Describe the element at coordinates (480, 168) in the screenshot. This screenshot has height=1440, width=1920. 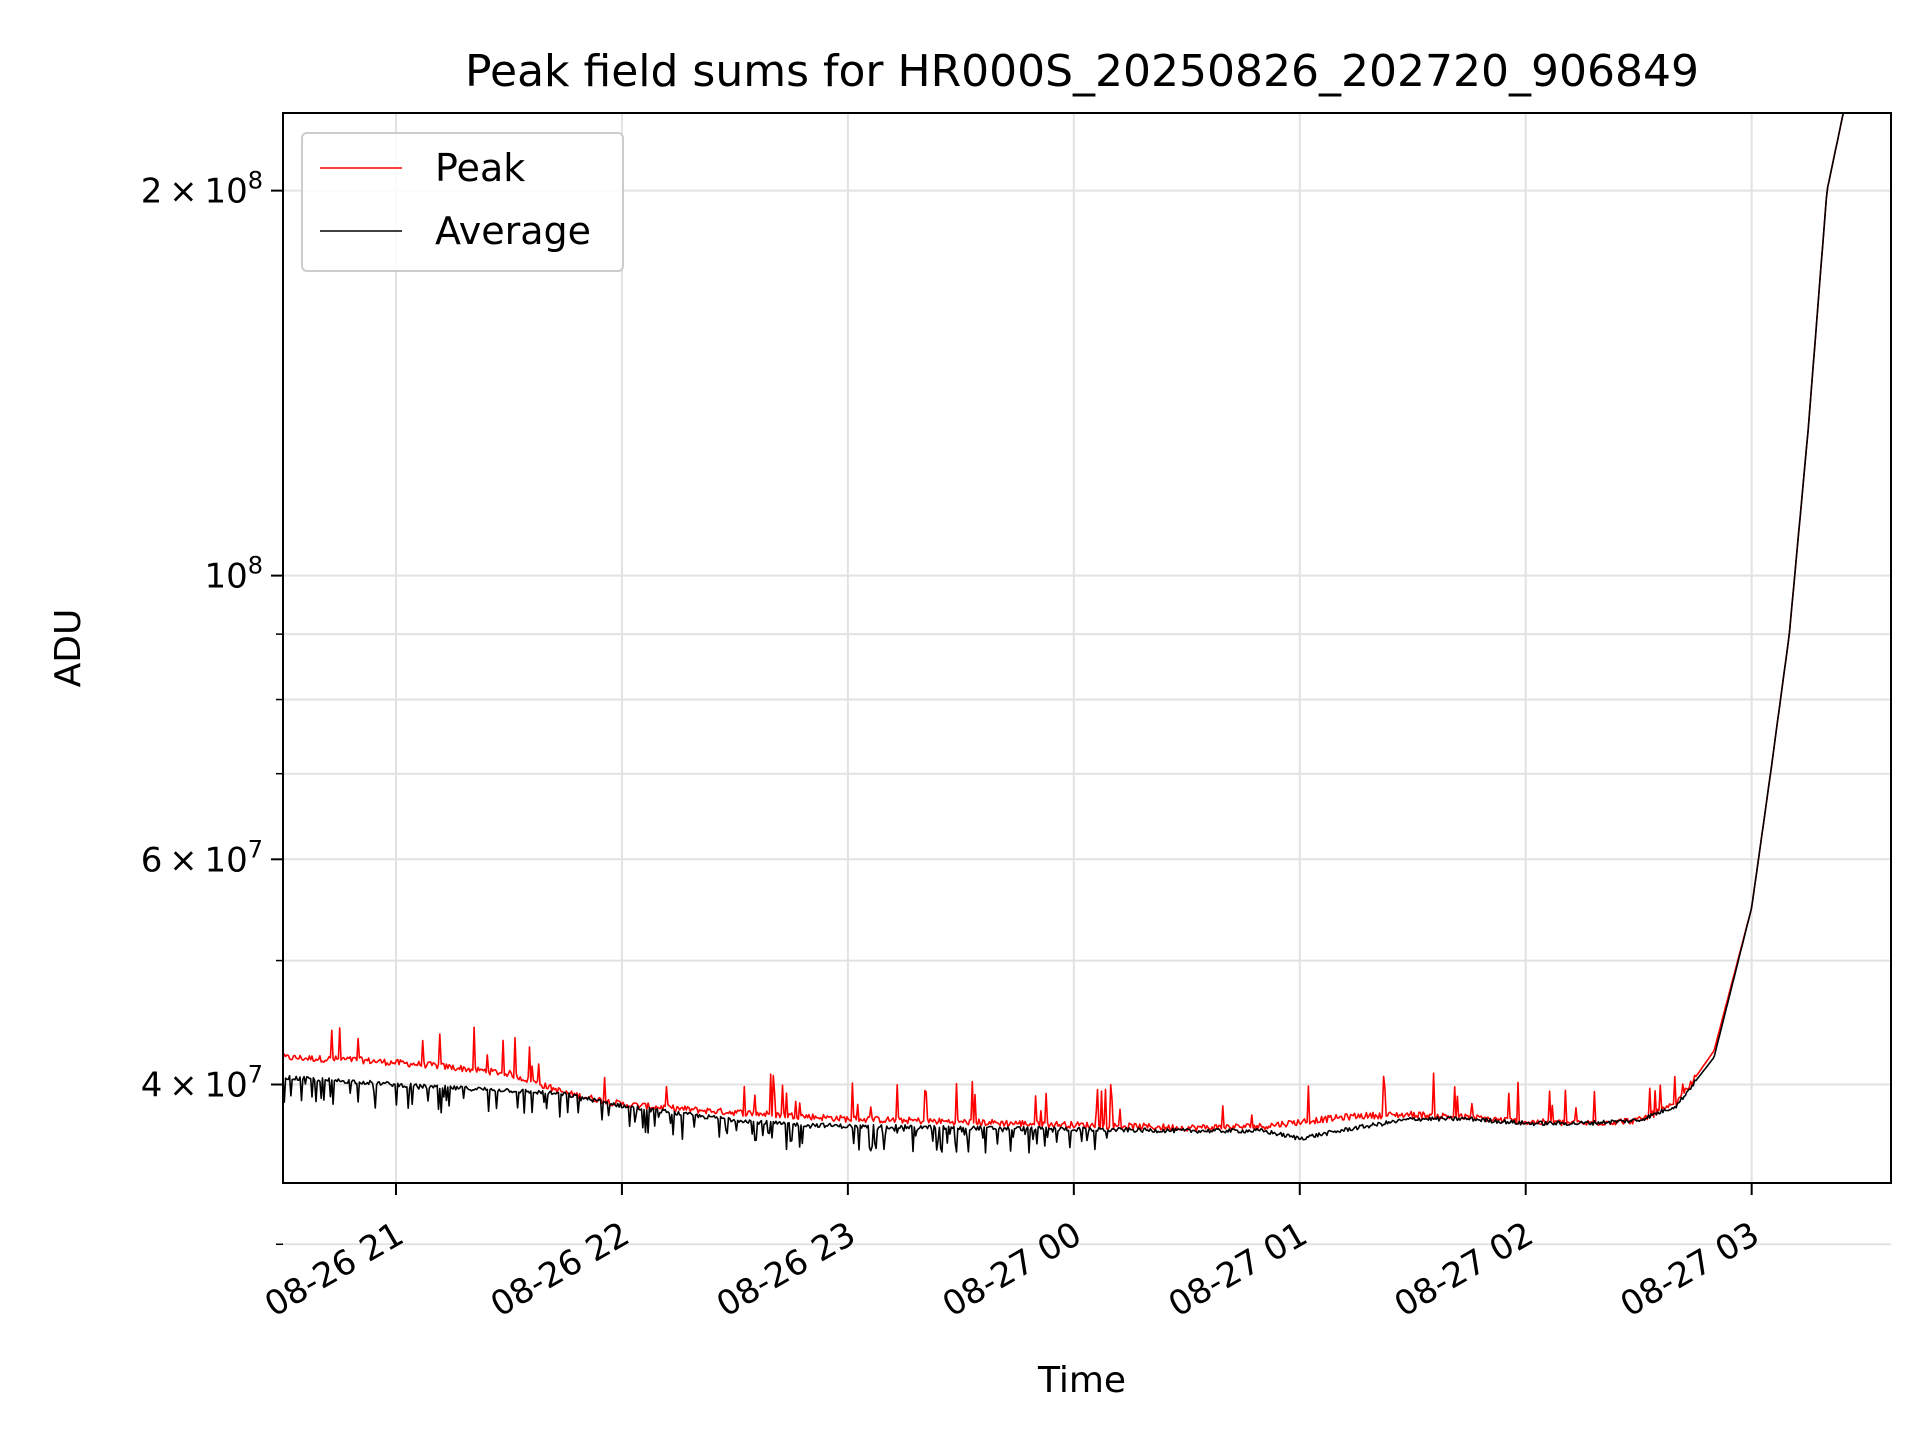
I see `legend-label-peak: Peak` at that location.